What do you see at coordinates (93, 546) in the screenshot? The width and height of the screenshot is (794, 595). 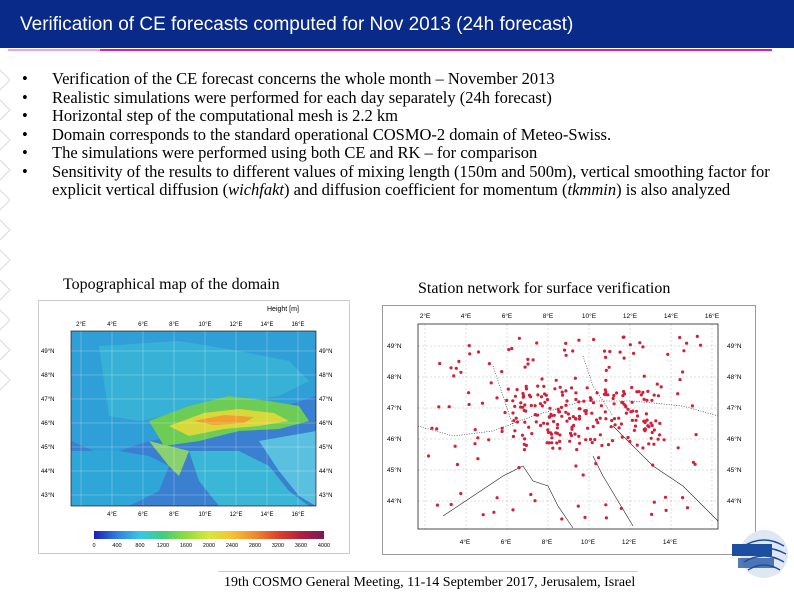 I see `colorbar-tick: 0` at bounding box center [93, 546].